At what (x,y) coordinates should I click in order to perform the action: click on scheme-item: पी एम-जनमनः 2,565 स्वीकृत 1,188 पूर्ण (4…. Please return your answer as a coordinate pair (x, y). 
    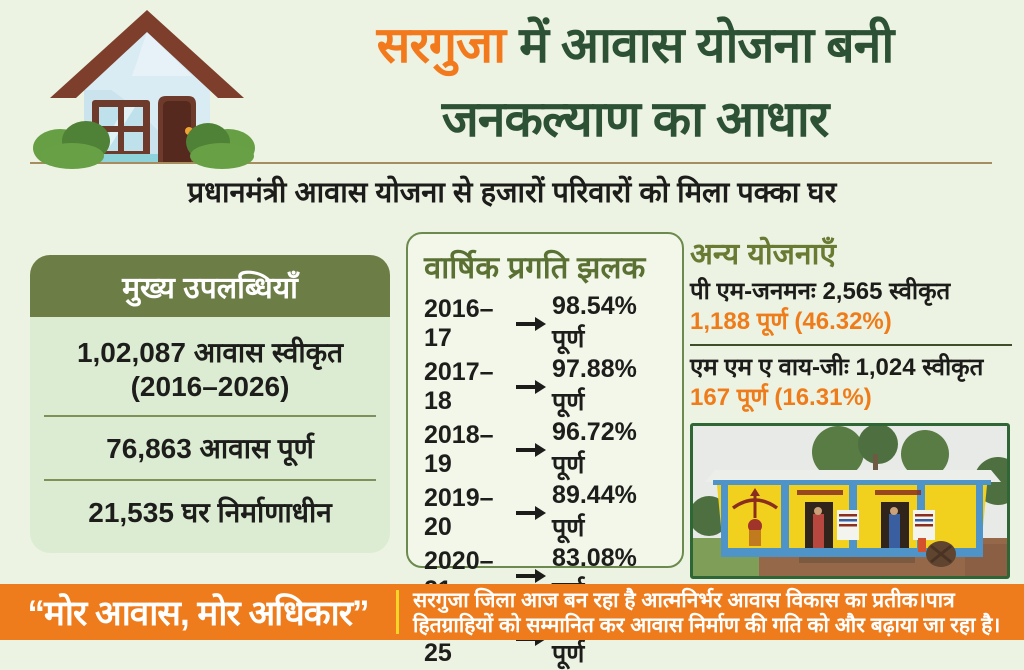
    Looking at the image, I should click on (851, 307).